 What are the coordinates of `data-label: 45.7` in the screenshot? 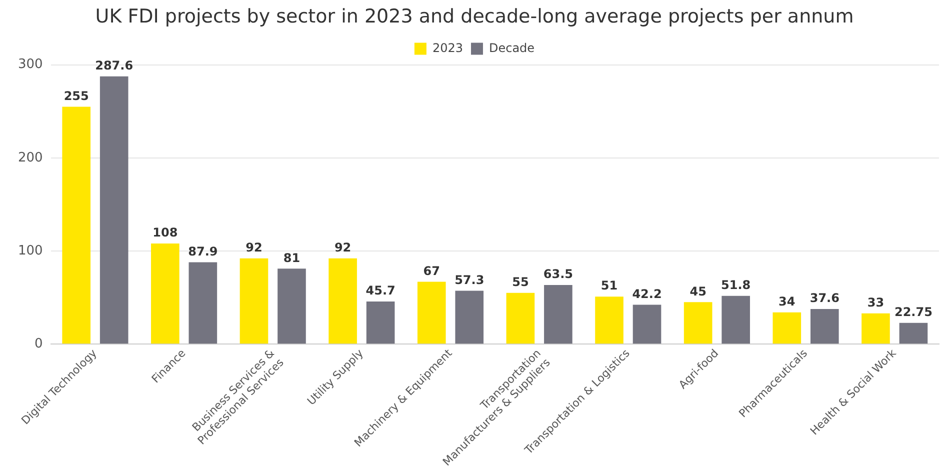 It's located at (381, 291).